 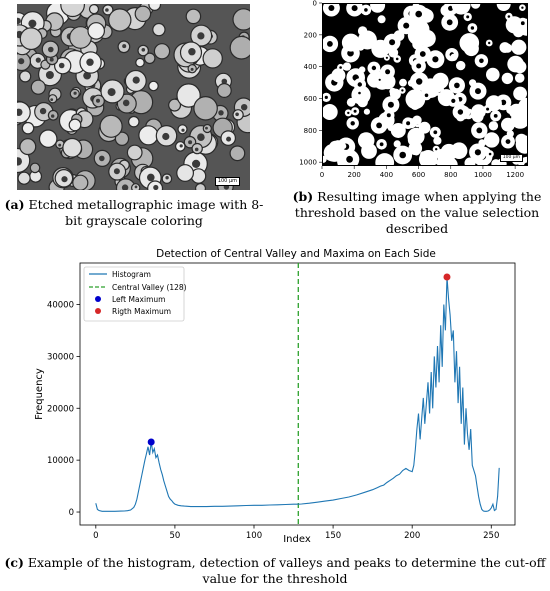 What do you see at coordinates (333, 536) in the screenshot?
I see `x-tick-label: 150` at bounding box center [333, 536].